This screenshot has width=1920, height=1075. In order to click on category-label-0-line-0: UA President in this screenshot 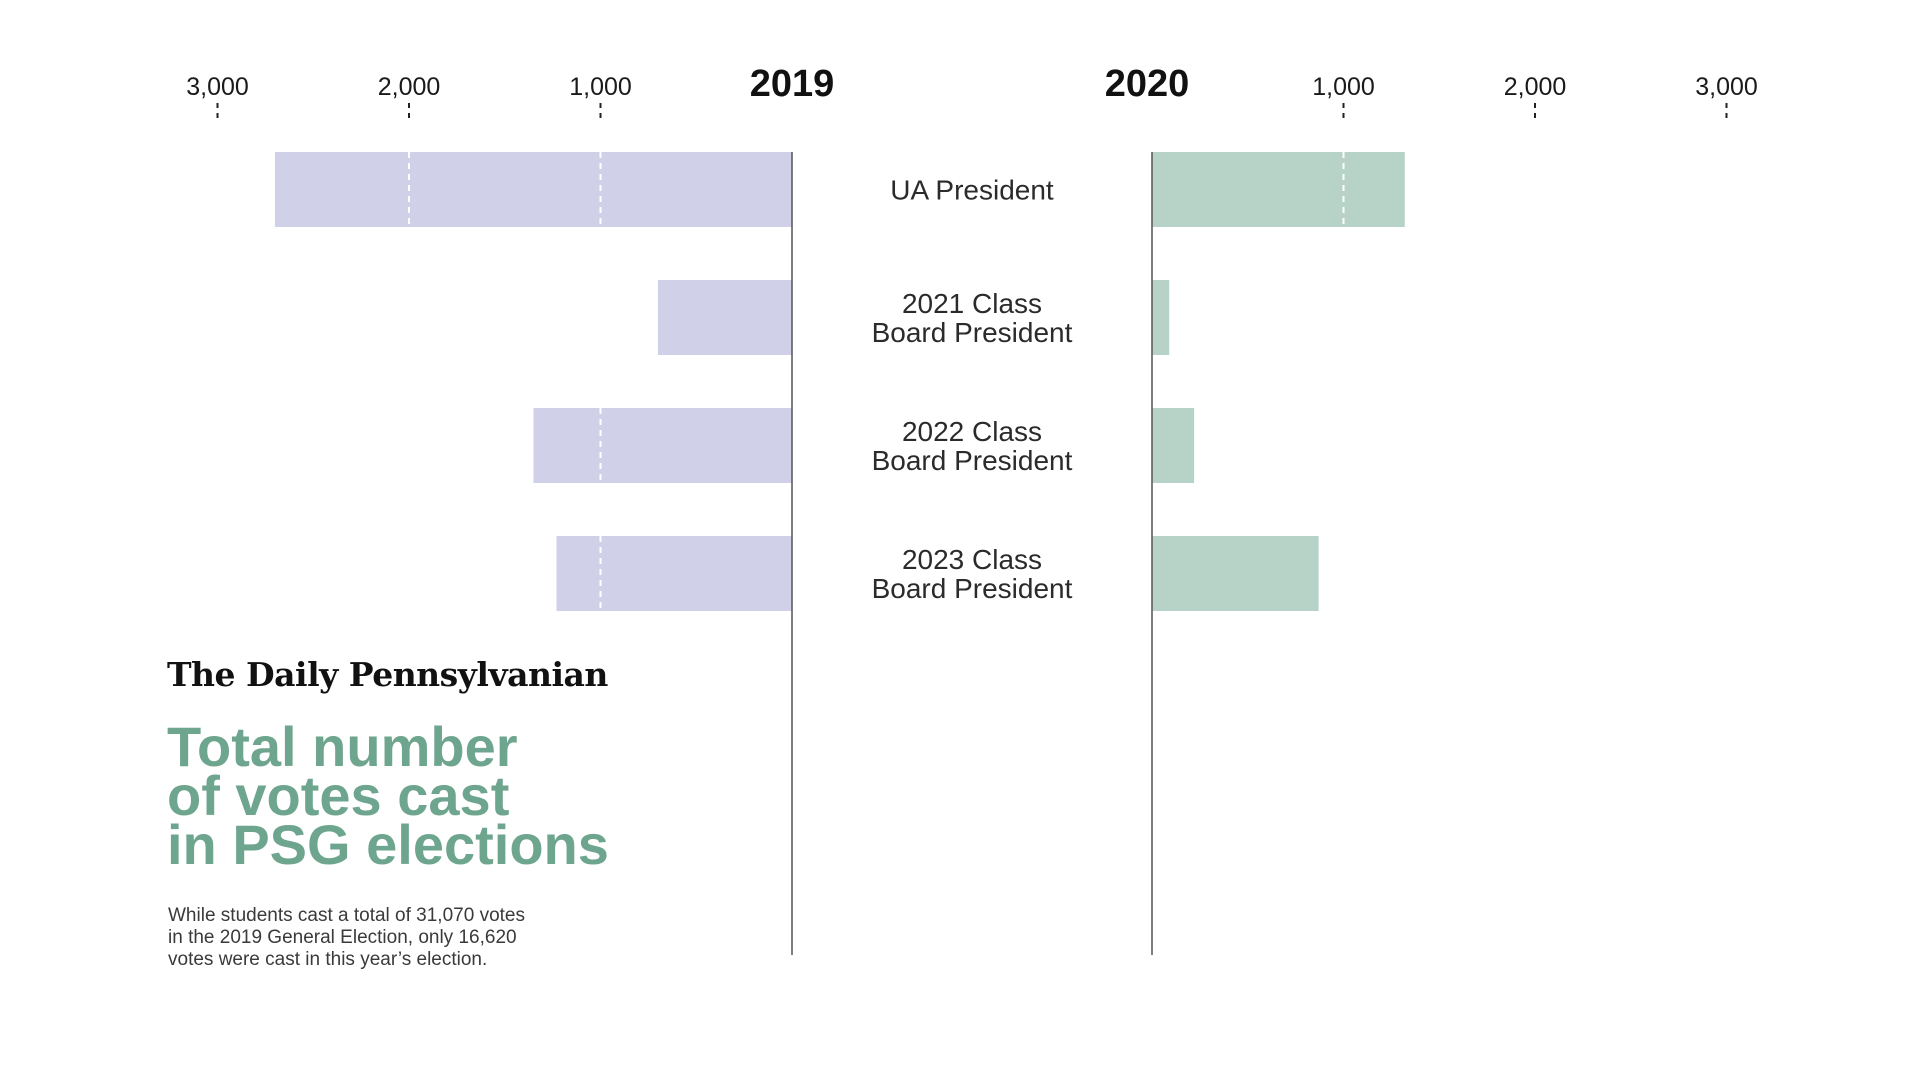, I will do `click(972, 190)`.